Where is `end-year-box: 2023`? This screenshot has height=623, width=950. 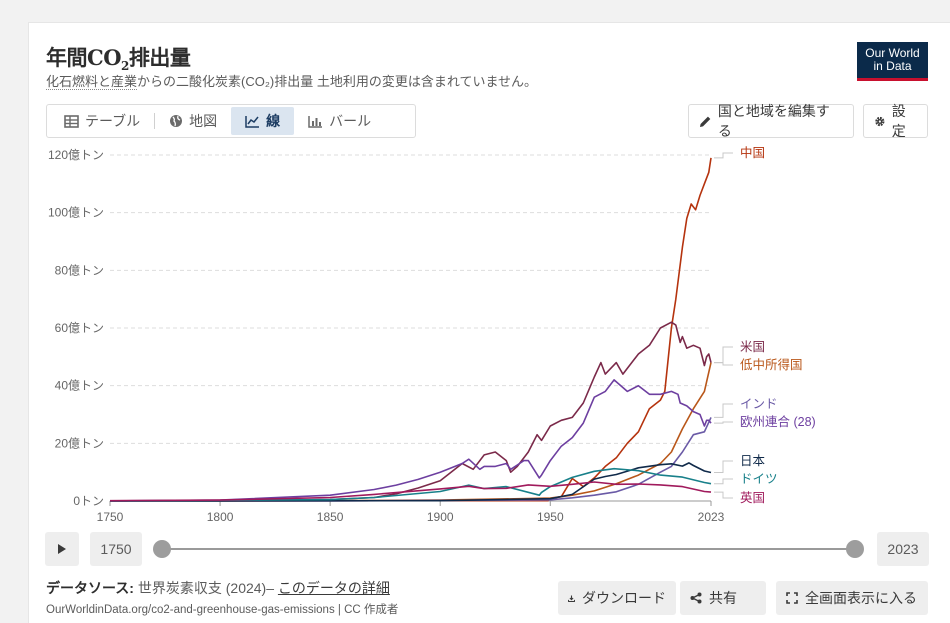
end-year-box: 2023 is located at coordinates (903, 549).